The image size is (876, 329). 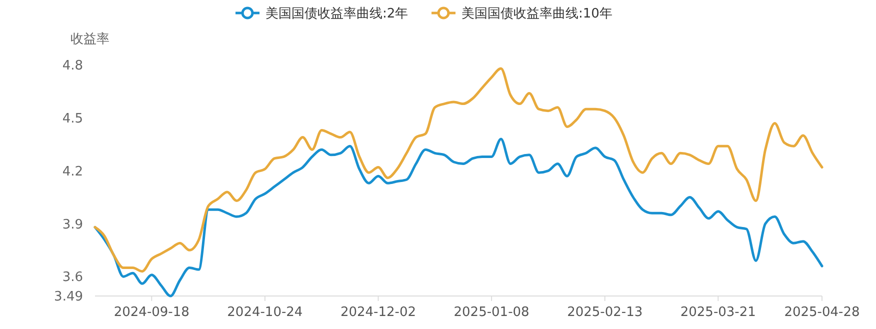 What do you see at coordinates (72, 172) in the screenshot?
I see `y-tick-label: 4.2` at bounding box center [72, 172].